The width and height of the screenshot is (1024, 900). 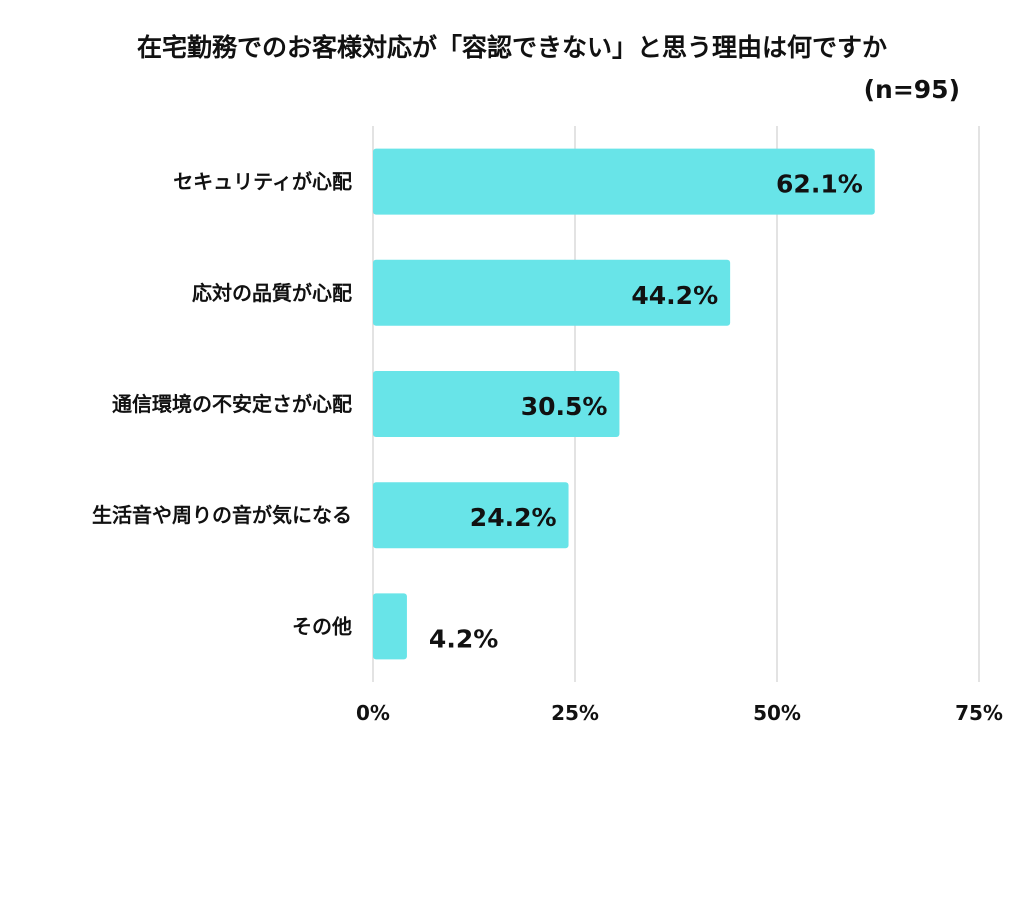 I want to click on category-label-1: 応対の品質が心配, so click(x=272, y=293).